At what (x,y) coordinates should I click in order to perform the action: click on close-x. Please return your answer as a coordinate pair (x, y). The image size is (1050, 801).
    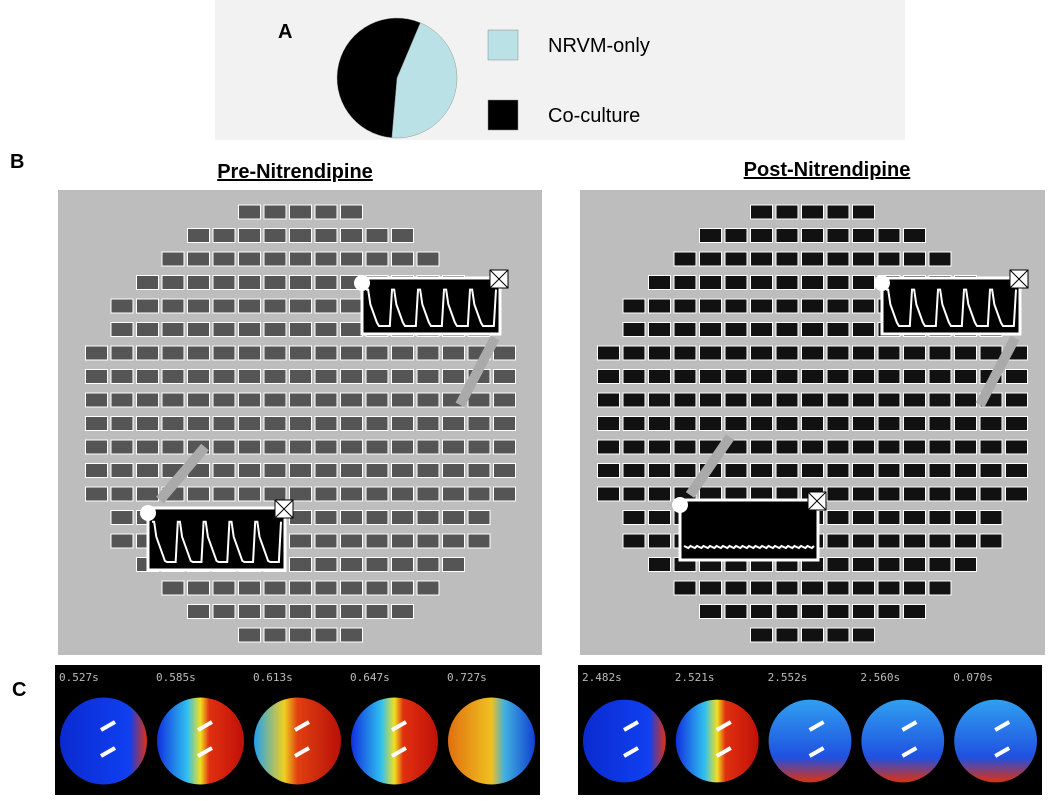
    Looking at the image, I should click on (499, 279).